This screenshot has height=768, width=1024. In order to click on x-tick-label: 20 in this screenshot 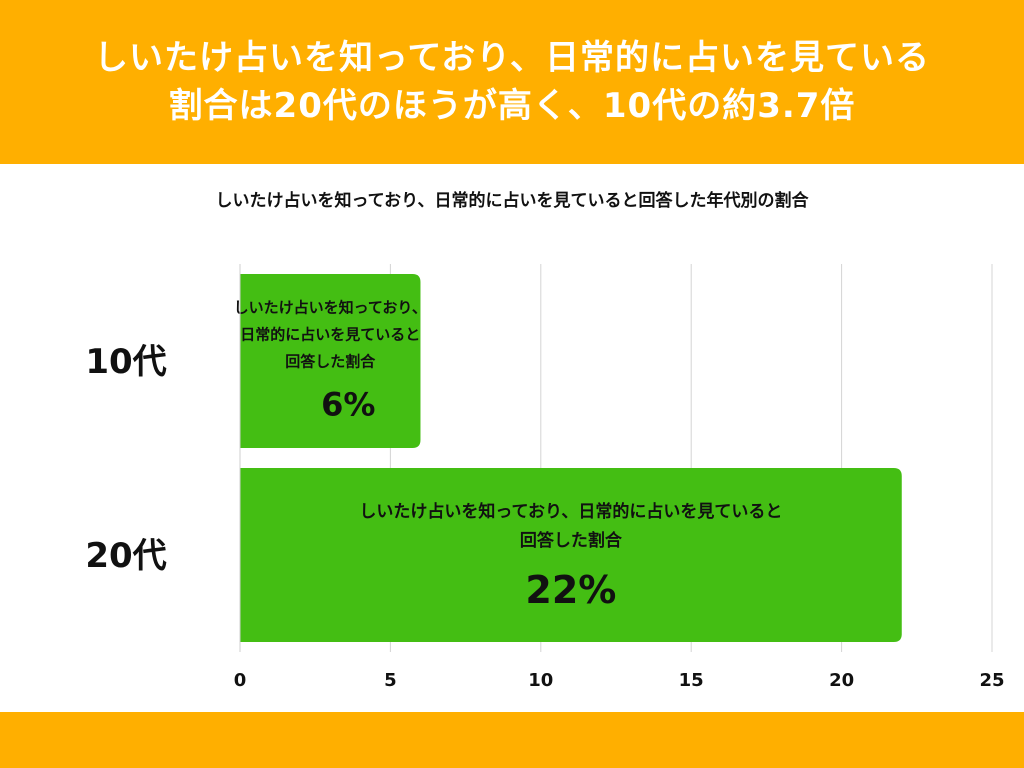, I will do `click(841, 680)`.